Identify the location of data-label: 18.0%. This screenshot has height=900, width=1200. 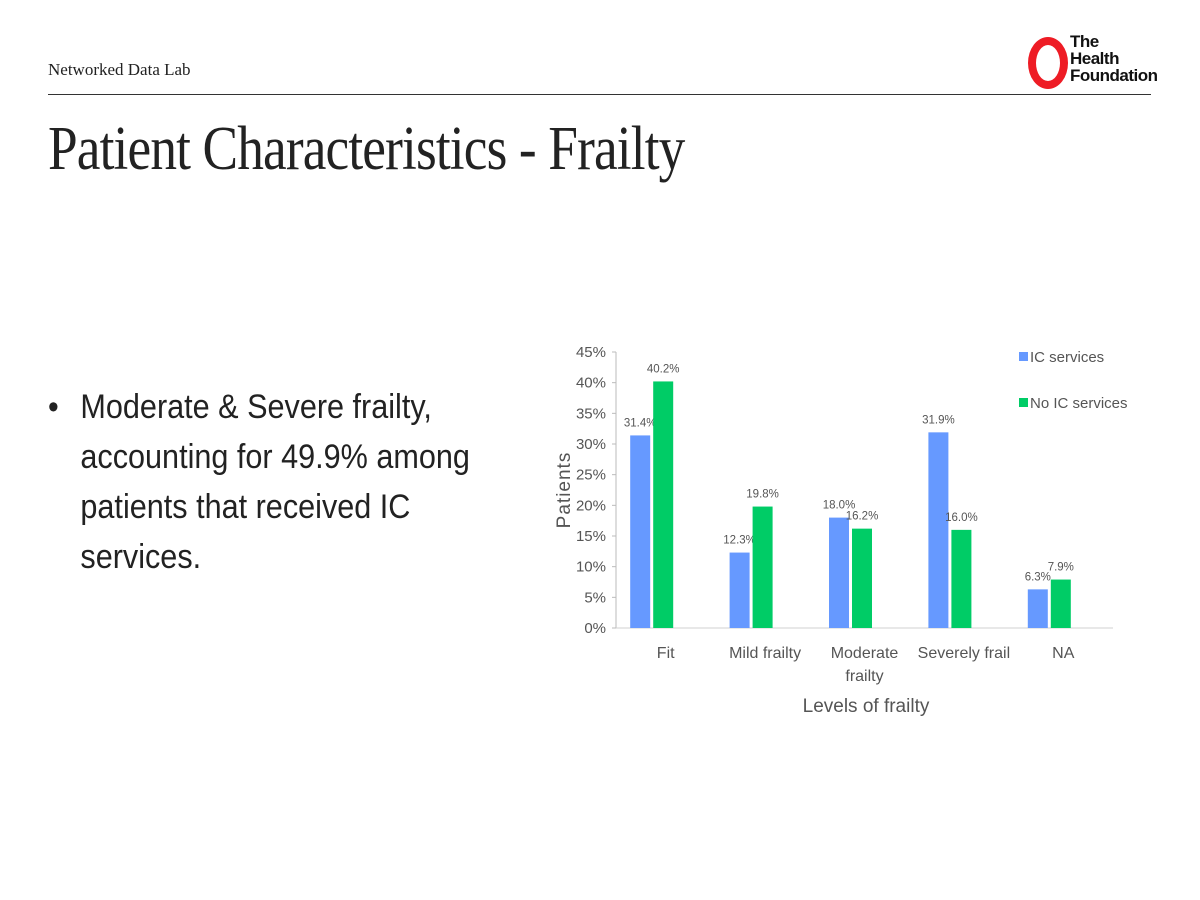
(839, 506).